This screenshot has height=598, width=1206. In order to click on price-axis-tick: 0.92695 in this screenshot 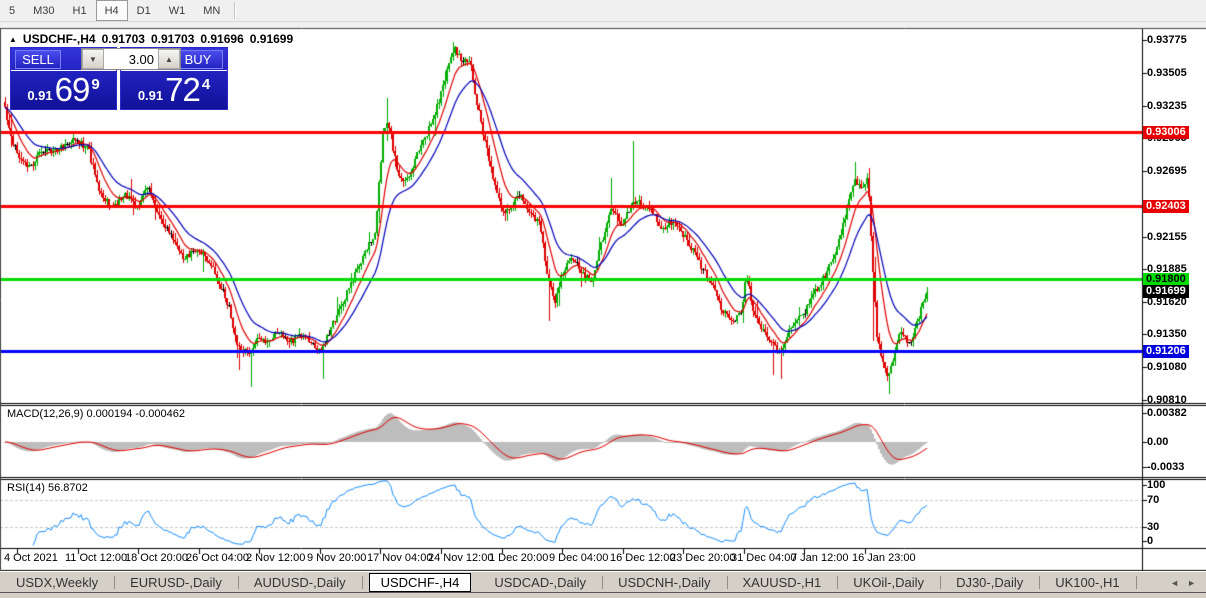, I will do `click(1167, 171)`.